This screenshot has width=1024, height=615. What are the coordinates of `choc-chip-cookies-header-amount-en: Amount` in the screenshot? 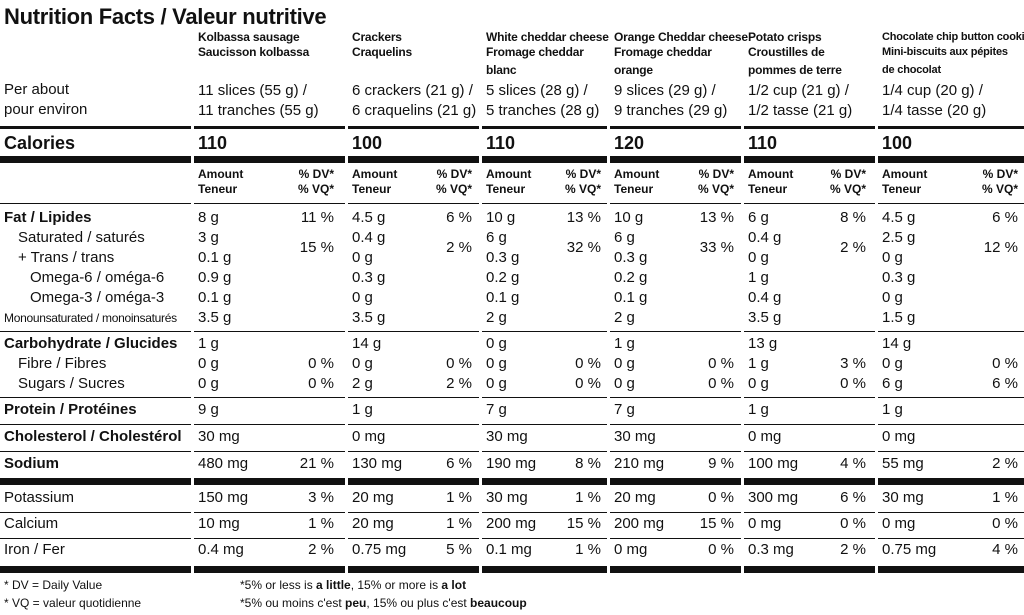 It's located at (905, 174).